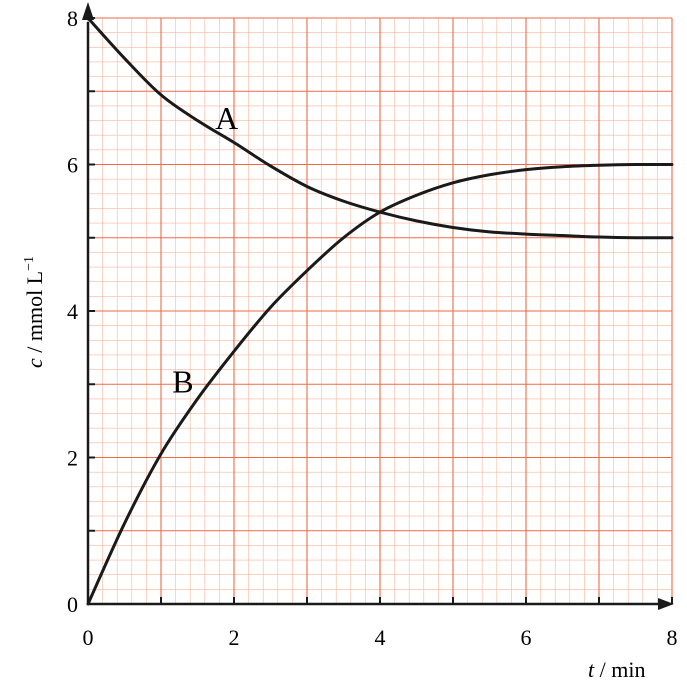 Image resolution: width=687 pixels, height=689 pixels. Describe the element at coordinates (226, 118) in the screenshot. I see `curve-label-a: A` at that location.